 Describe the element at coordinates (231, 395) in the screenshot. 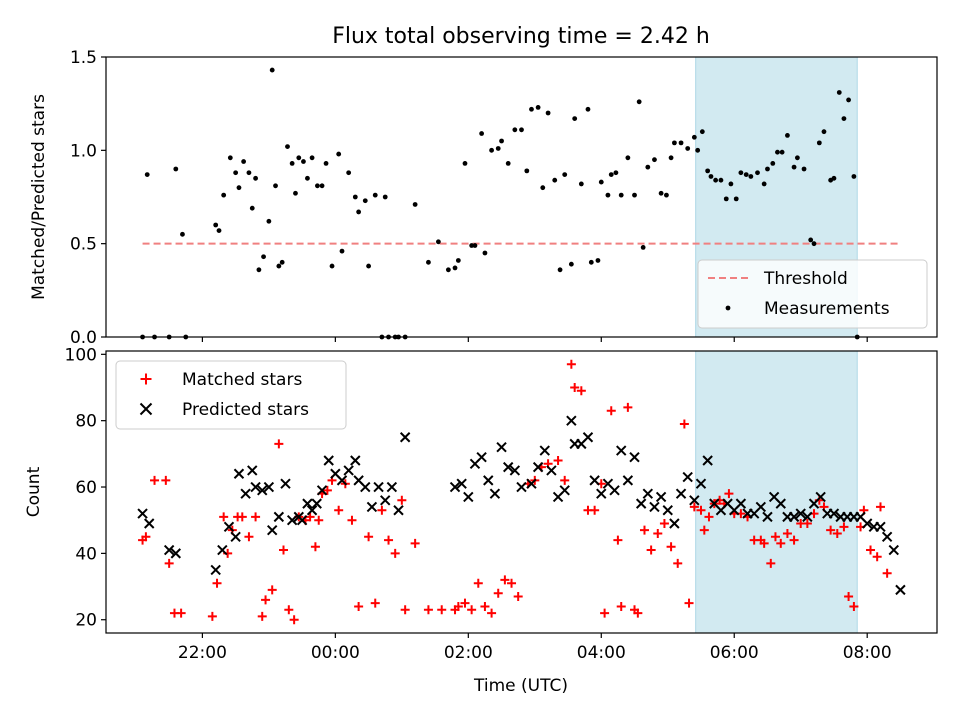

I see `legend-box` at that location.